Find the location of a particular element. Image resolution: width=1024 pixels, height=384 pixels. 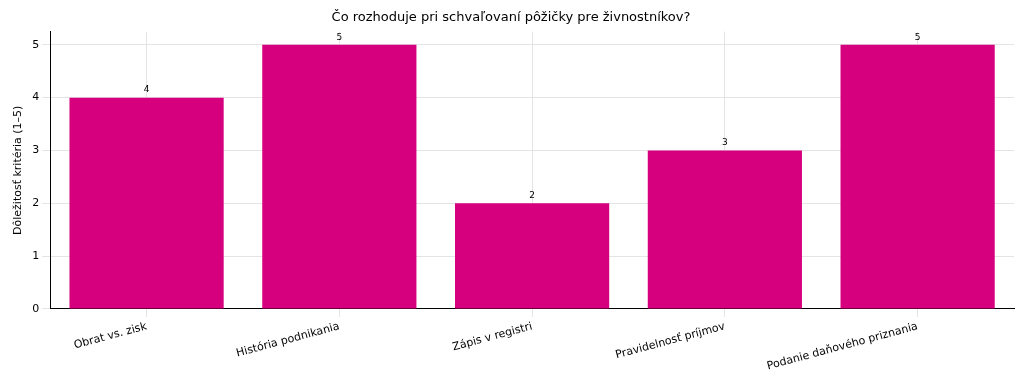

y-tick-label: 2 is located at coordinates (36, 203).